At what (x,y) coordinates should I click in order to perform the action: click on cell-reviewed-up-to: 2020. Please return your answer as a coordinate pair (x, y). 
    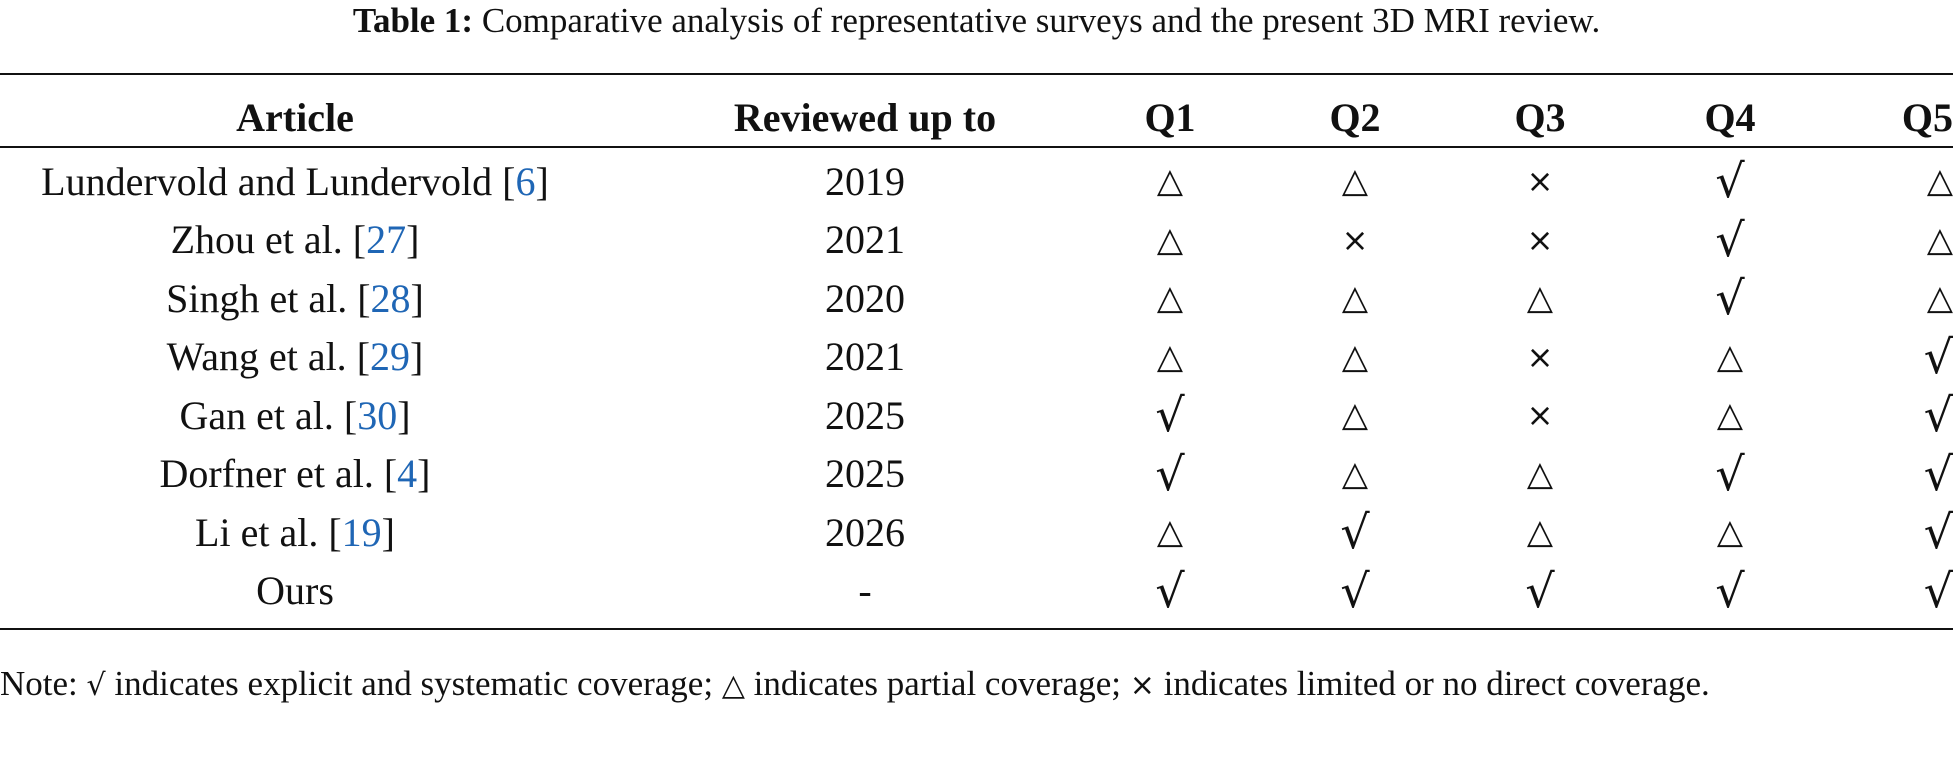
    Looking at the image, I should click on (865, 298).